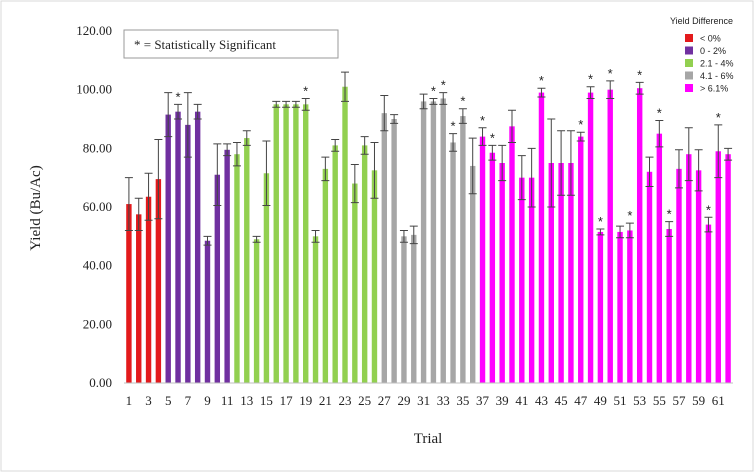  Describe the element at coordinates (287, 400) in the screenshot. I see `x-tick-label: 17` at that location.